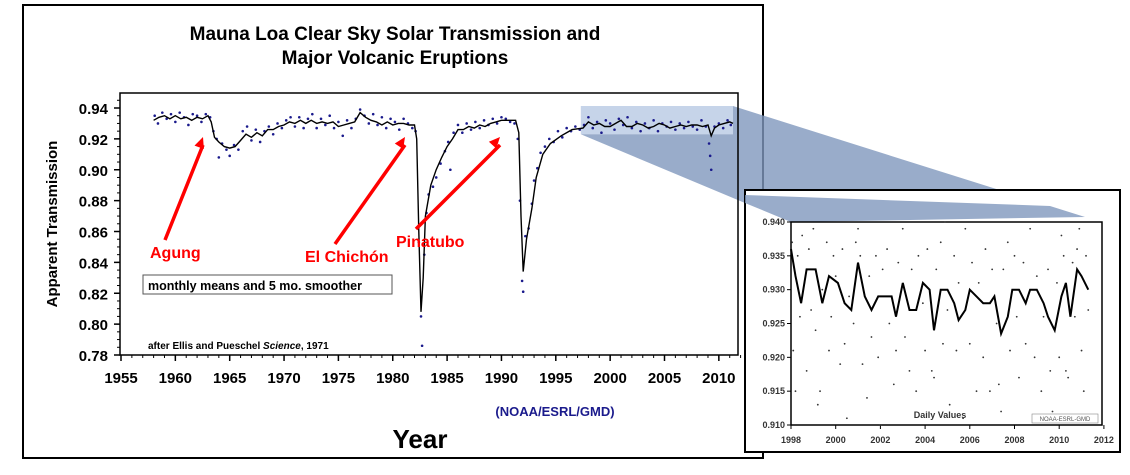  What do you see at coordinates (338, 378) in the screenshot?
I see `x-tick-label: 1975` at bounding box center [338, 378].